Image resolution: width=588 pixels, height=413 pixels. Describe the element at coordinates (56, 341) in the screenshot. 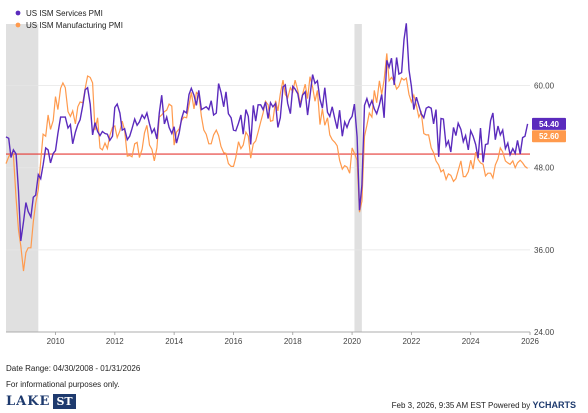

I see `x-tick-label: 2010` at that location.